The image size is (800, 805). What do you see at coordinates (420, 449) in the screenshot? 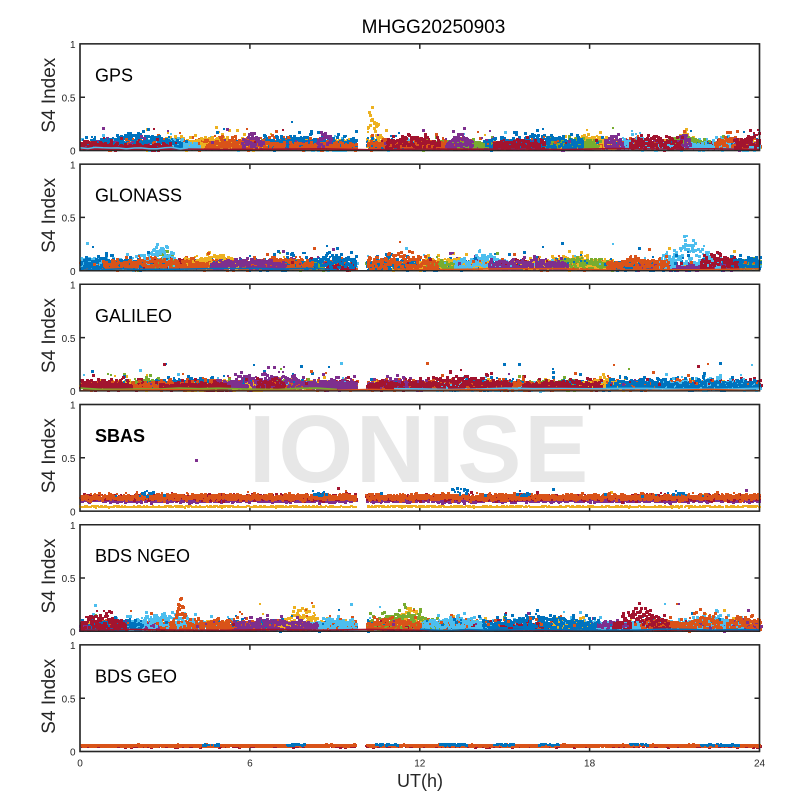
I see `svg-text: IONISE` at bounding box center [420, 449].